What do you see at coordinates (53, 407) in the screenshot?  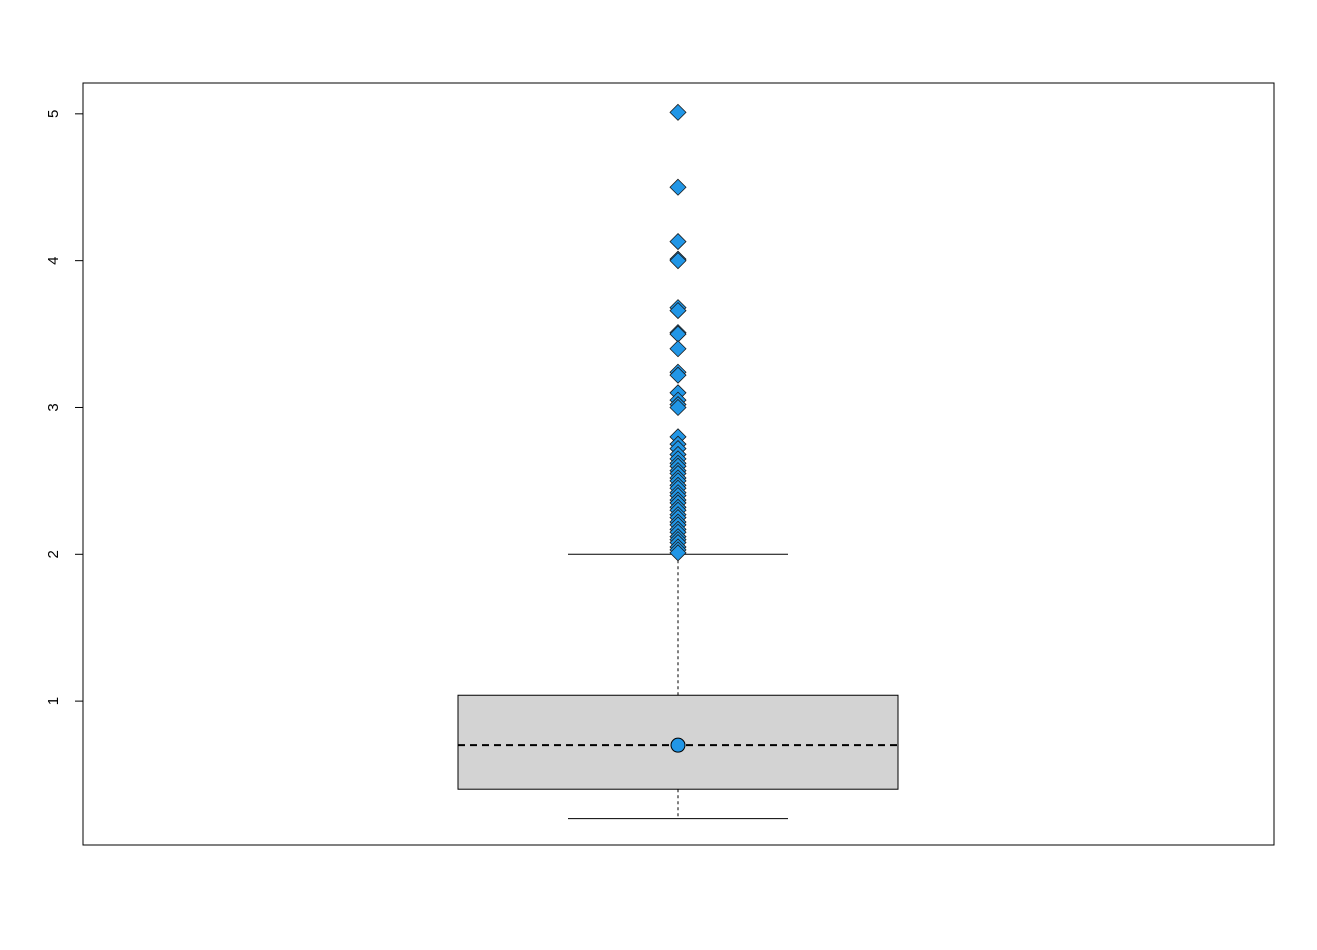 I see `y-tick-label: 3` at bounding box center [53, 407].